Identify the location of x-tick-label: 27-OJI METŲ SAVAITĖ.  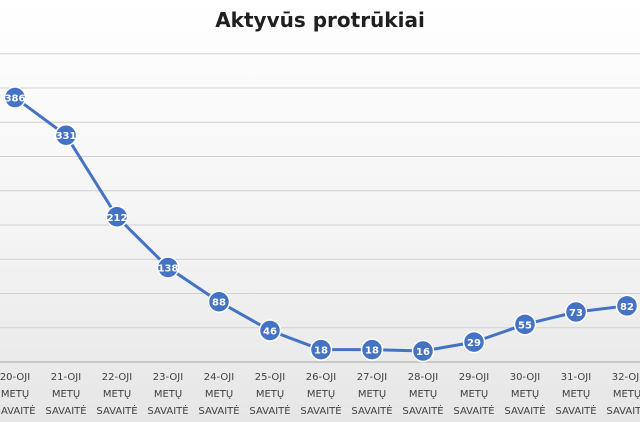
(371, 394).